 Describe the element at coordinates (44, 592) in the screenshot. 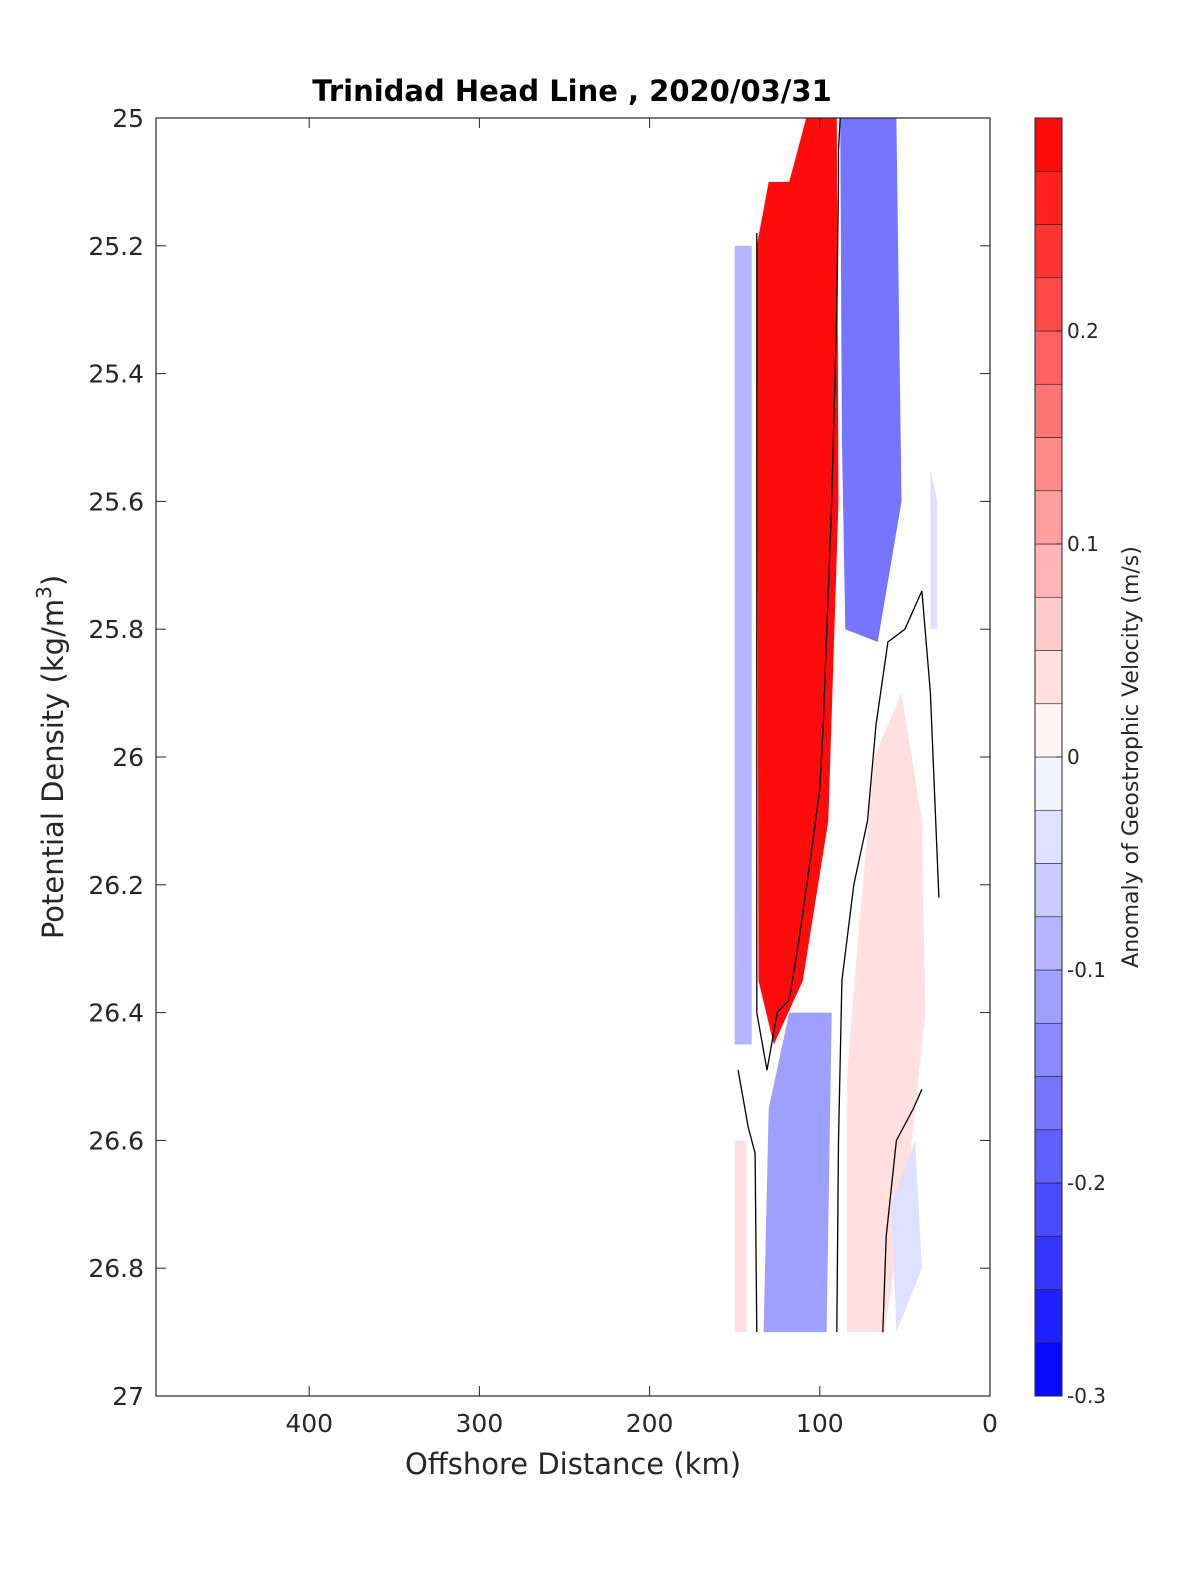

I see `y-axis-label-superscript: 3` at that location.